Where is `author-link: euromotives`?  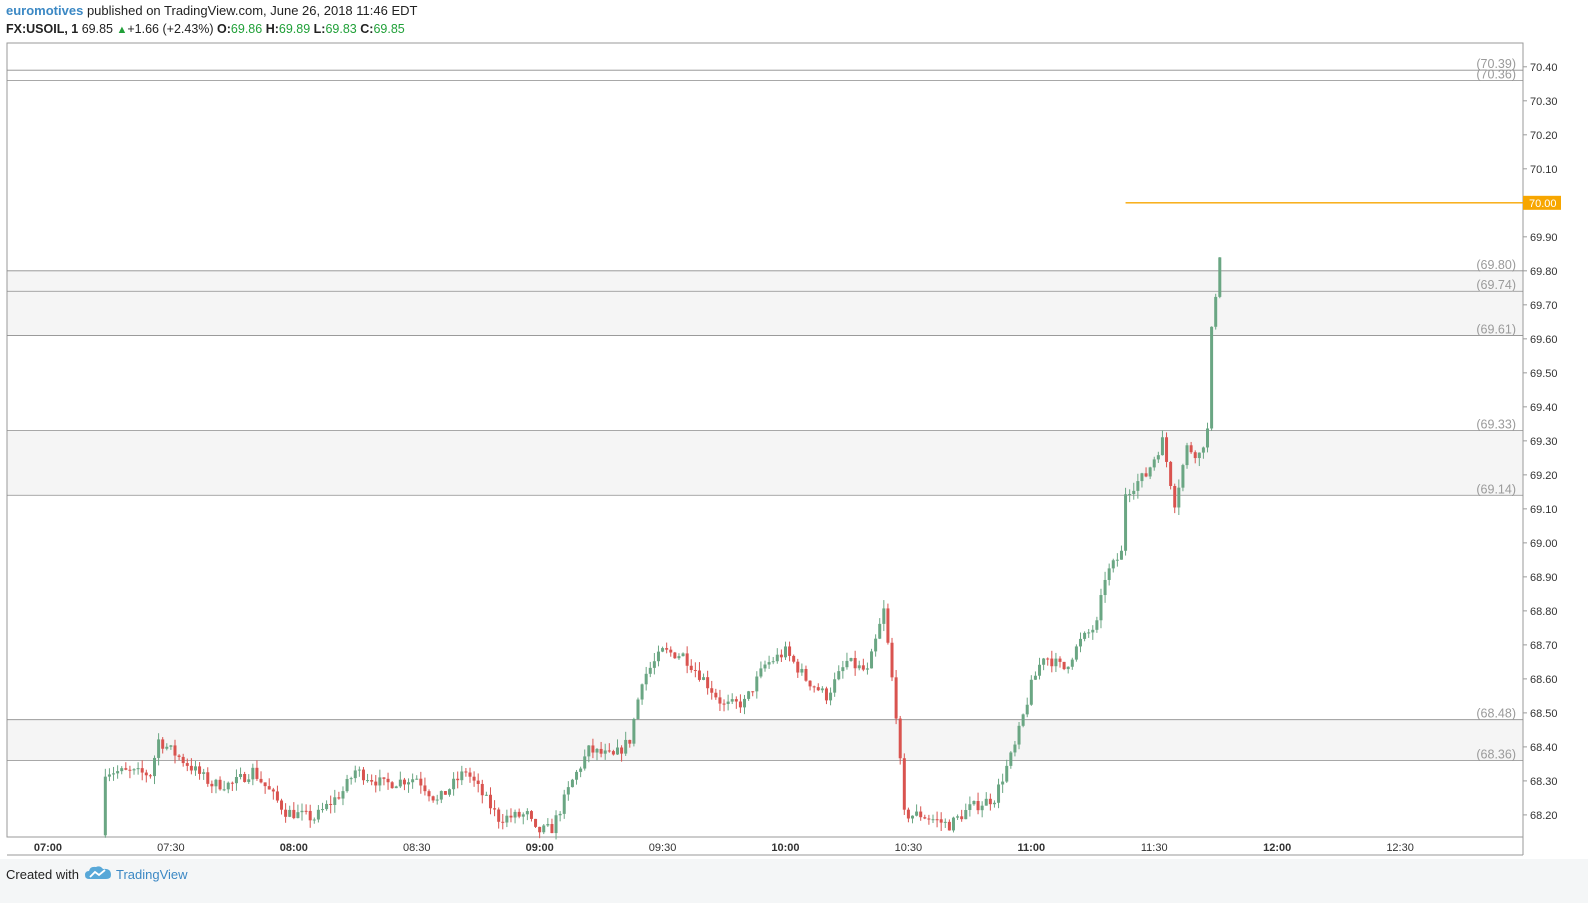 author-link: euromotives is located at coordinates (45, 10).